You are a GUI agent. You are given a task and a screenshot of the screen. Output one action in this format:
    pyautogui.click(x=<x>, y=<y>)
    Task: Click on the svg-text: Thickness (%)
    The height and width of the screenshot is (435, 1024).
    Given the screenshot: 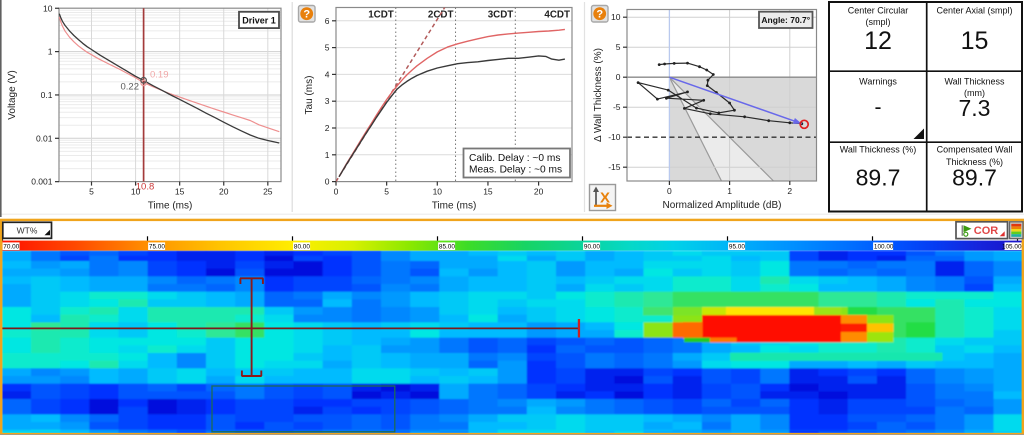 What is the action you would take?
    pyautogui.click(x=974, y=162)
    